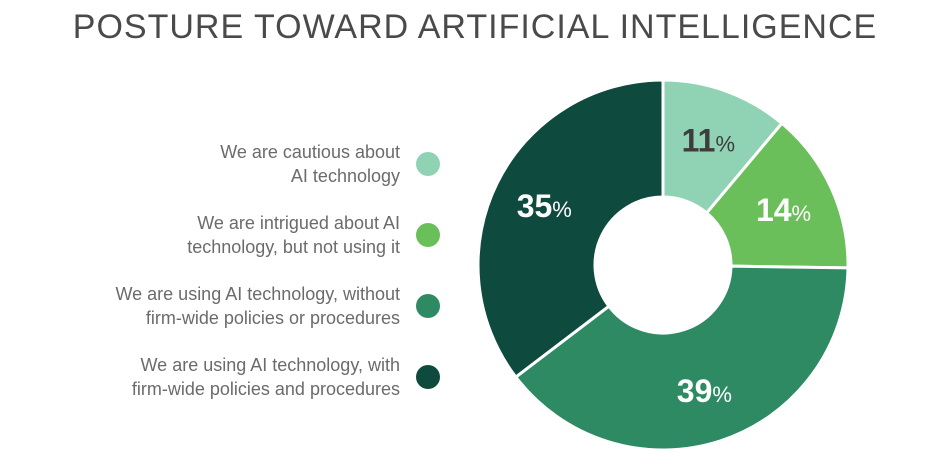 Image resolution: width=950 pixels, height=470 pixels. Describe the element at coordinates (783, 210) in the screenshot. I see `slice-label-intrigued: 14%` at that location.